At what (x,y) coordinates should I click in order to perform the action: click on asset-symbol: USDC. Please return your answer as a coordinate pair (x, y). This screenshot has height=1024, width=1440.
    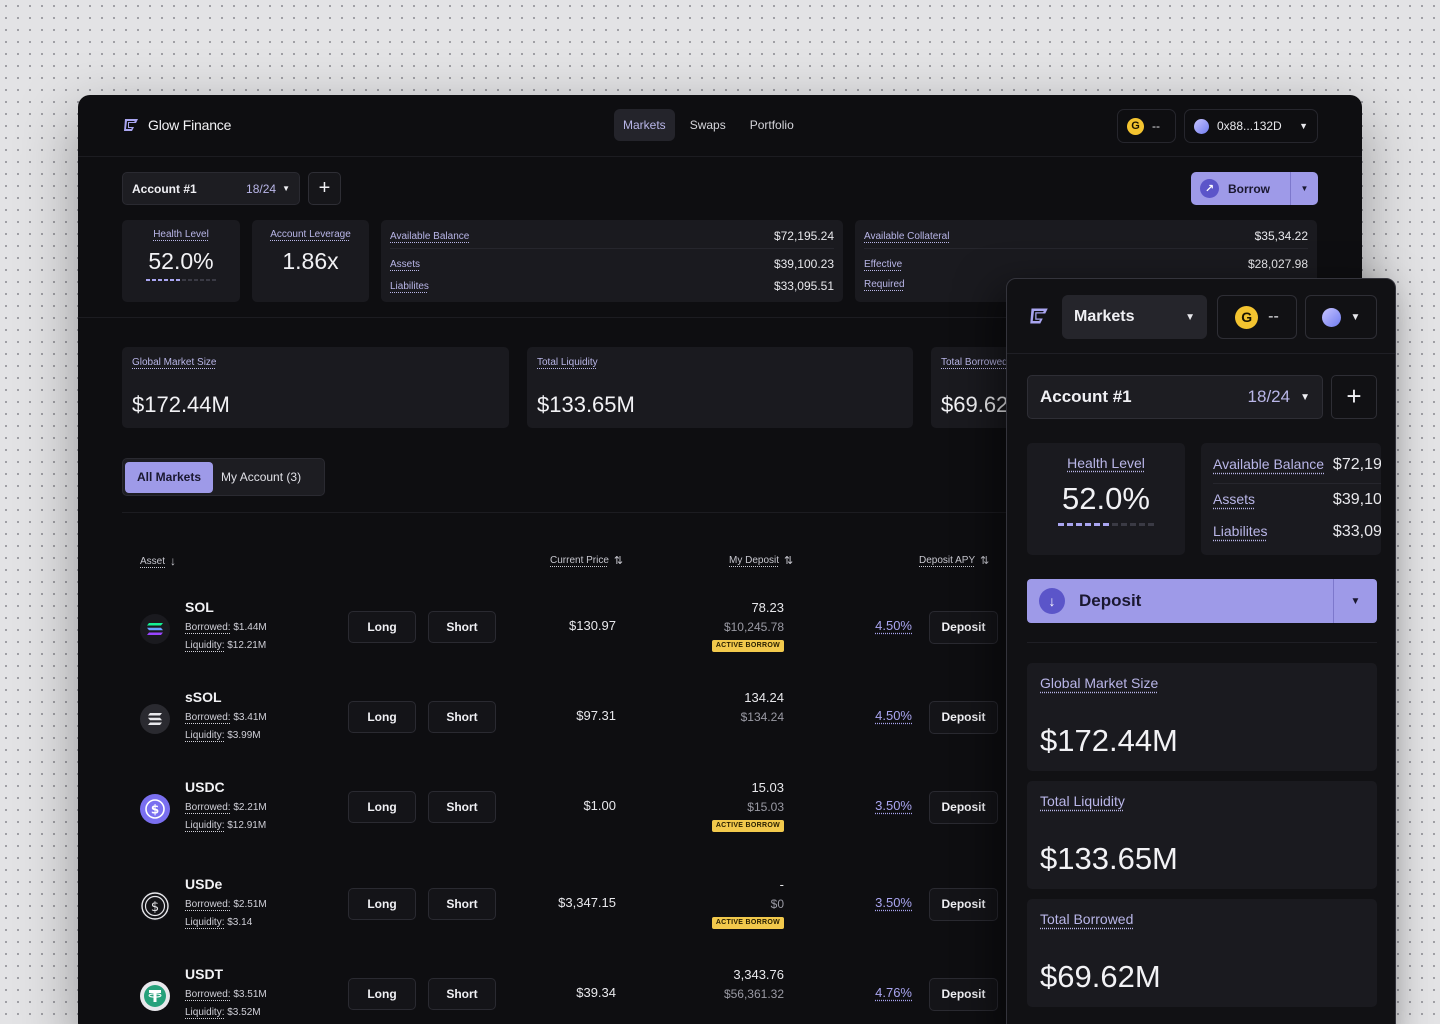
    Looking at the image, I should click on (205, 787).